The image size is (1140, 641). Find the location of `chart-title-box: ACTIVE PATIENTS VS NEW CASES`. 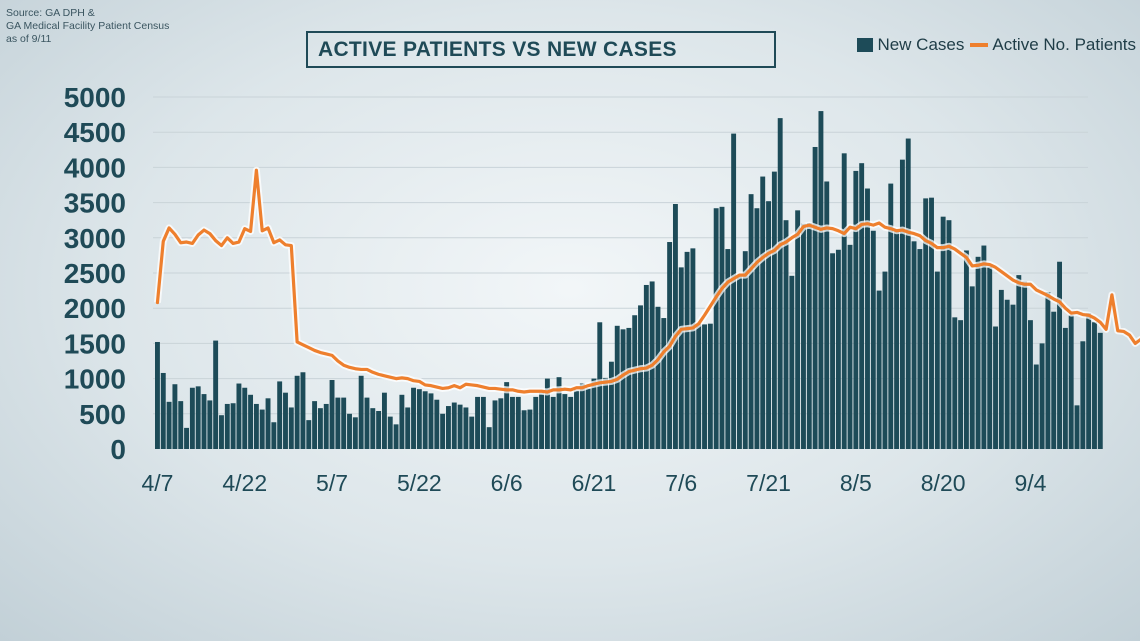

chart-title-box: ACTIVE PATIENTS VS NEW CASES is located at coordinates (541, 49).